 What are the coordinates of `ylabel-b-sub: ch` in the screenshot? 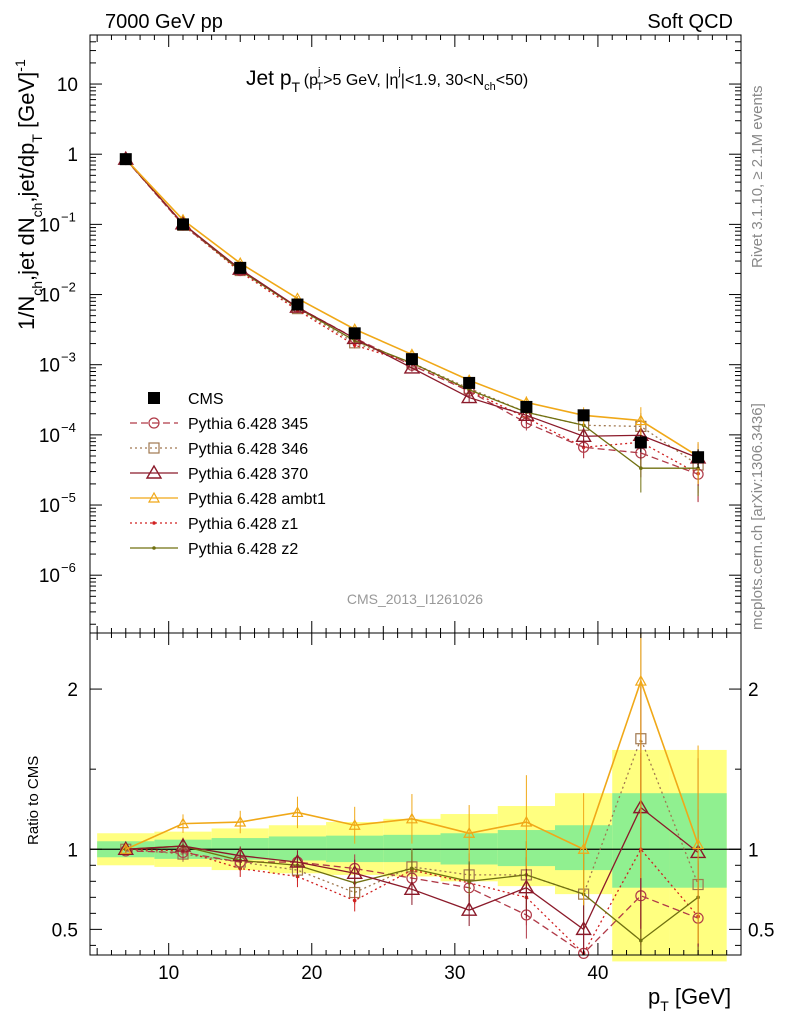 It's located at (37, 210).